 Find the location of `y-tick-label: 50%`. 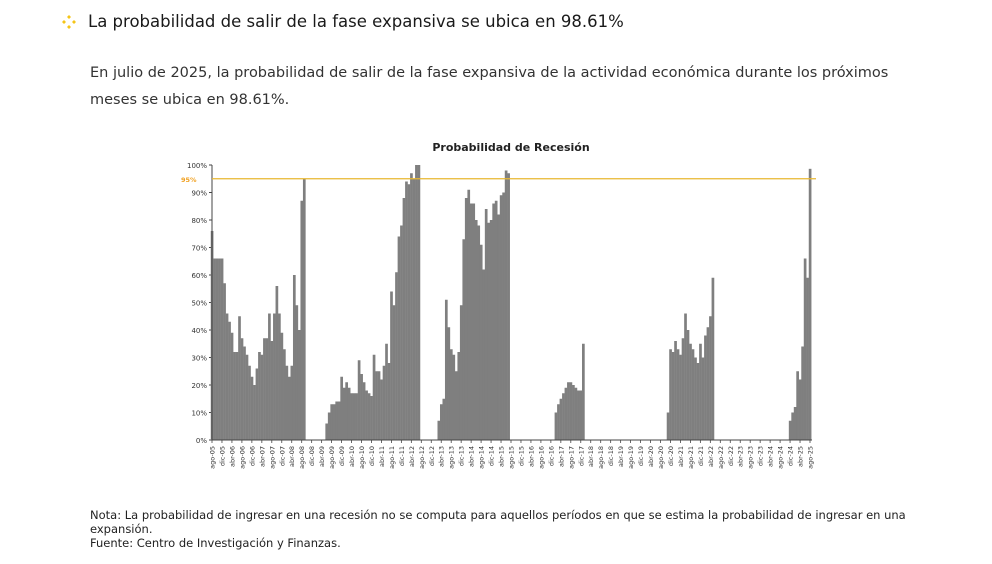

y-tick-label: 50% is located at coordinates (199, 304).